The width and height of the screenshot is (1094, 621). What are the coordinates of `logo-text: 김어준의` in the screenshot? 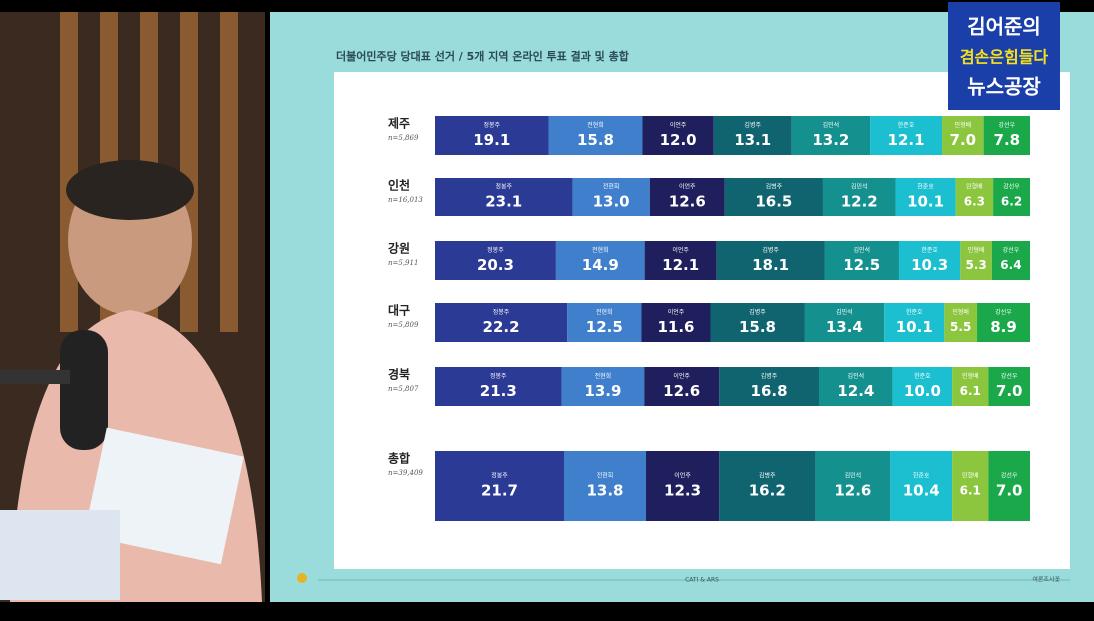 It's located at (1004, 27).